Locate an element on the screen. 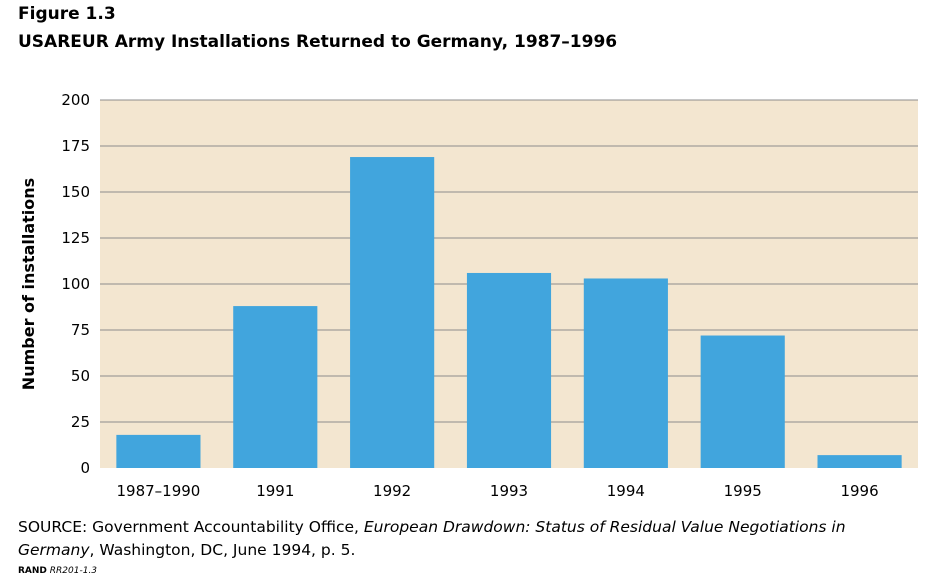  x-axis-ticks: 1987–1990 1991 1992 1993 1994 1995 1996 is located at coordinates (497, 491).